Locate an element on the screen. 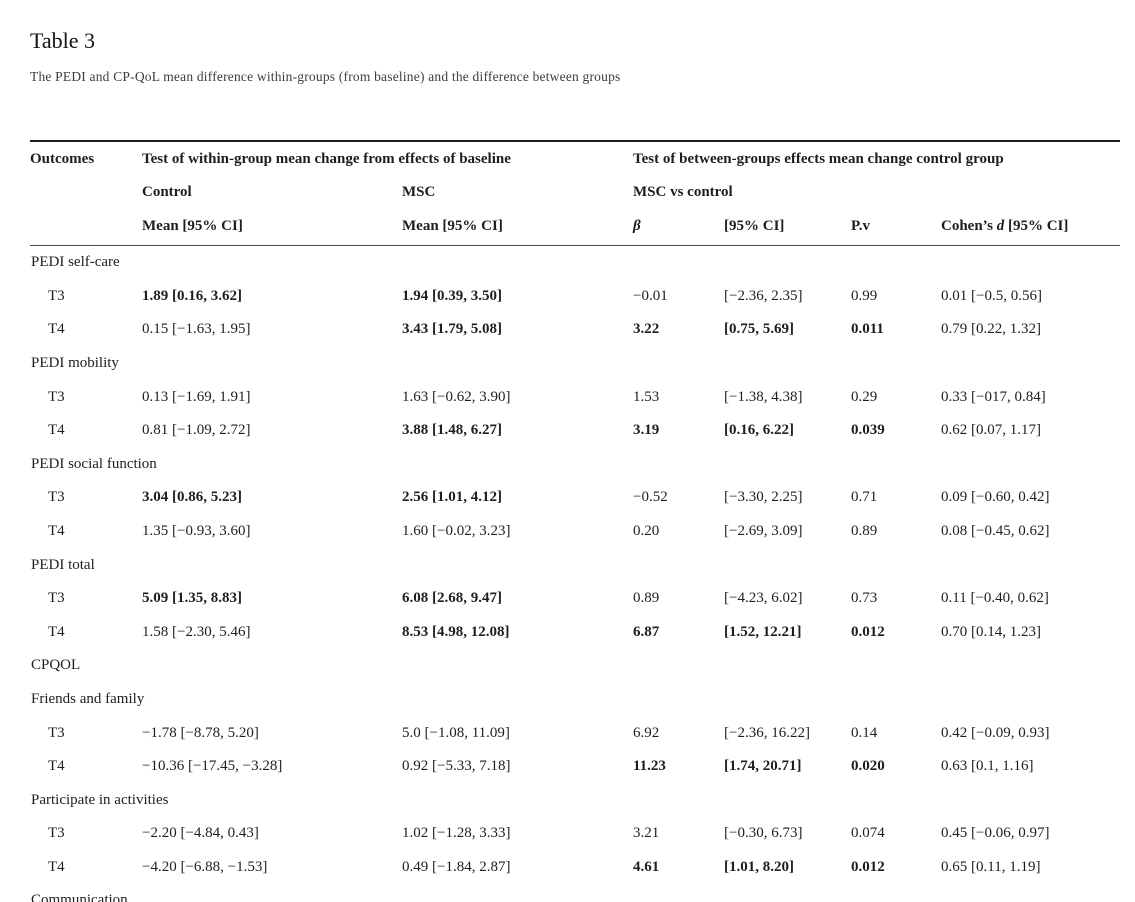 This screenshot has height=902, width=1135. cell-cohens-d: 0.79 [0.22, 1.32] is located at coordinates (991, 329).